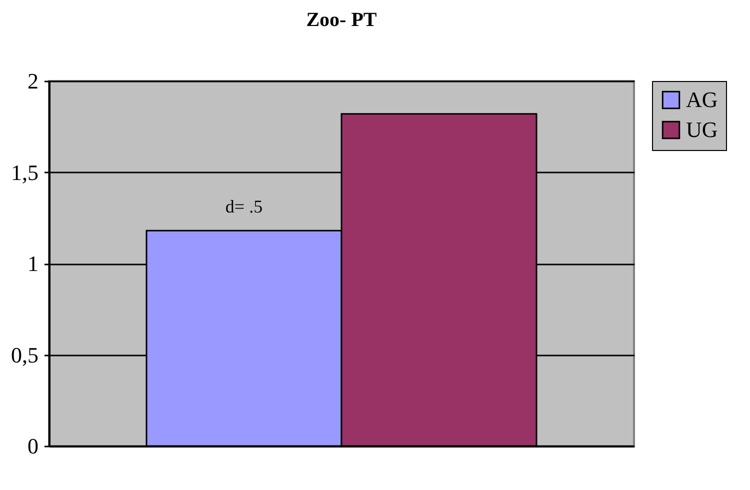 The height and width of the screenshot is (490, 750). What do you see at coordinates (33, 446) in the screenshot?
I see `y-tick-label: 0` at bounding box center [33, 446].